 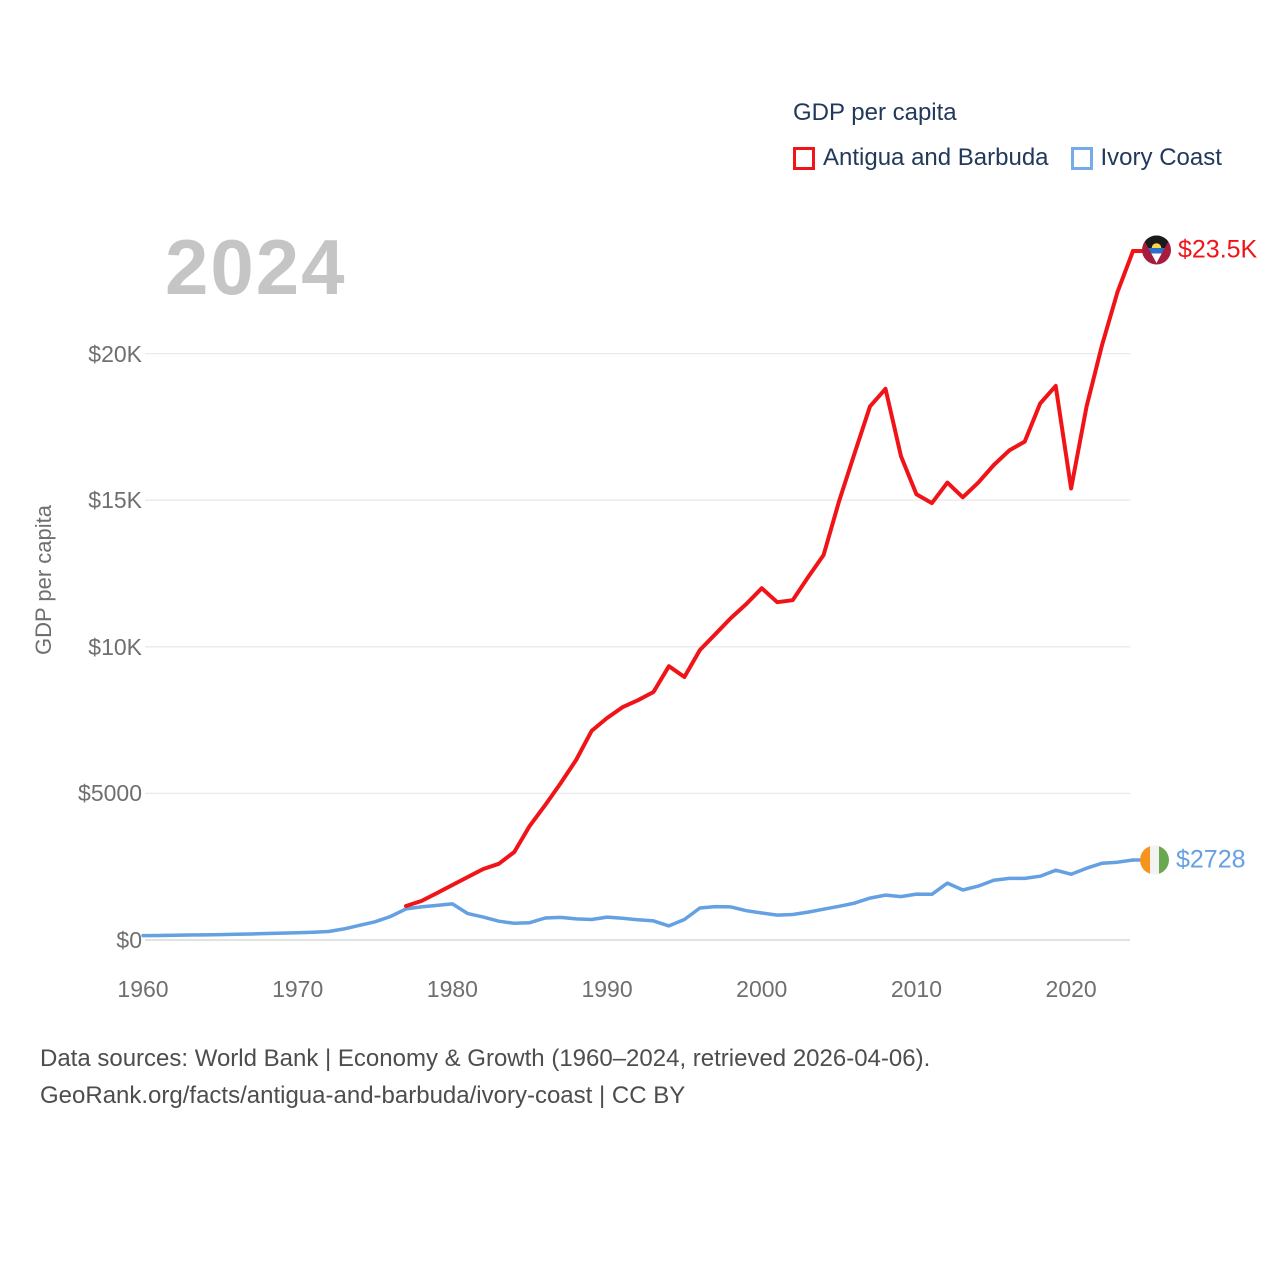 What do you see at coordinates (936, 157) in the screenshot?
I see `legend-label-antigua: Antigua and Barbuda` at bounding box center [936, 157].